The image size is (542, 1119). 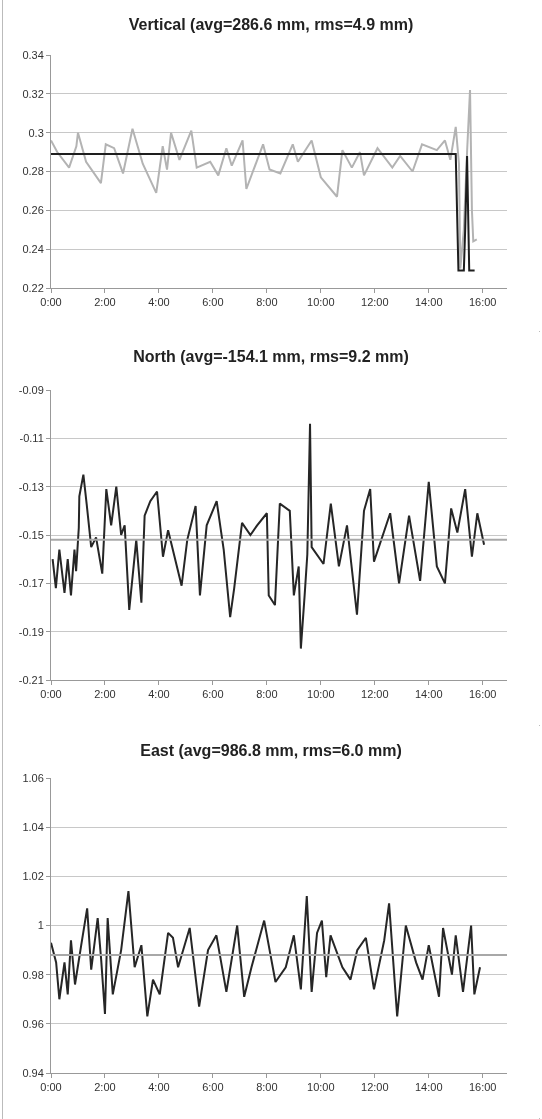 What do you see at coordinates (31, 534) in the screenshot?
I see `y-tick-label: -0.15` at bounding box center [31, 534].